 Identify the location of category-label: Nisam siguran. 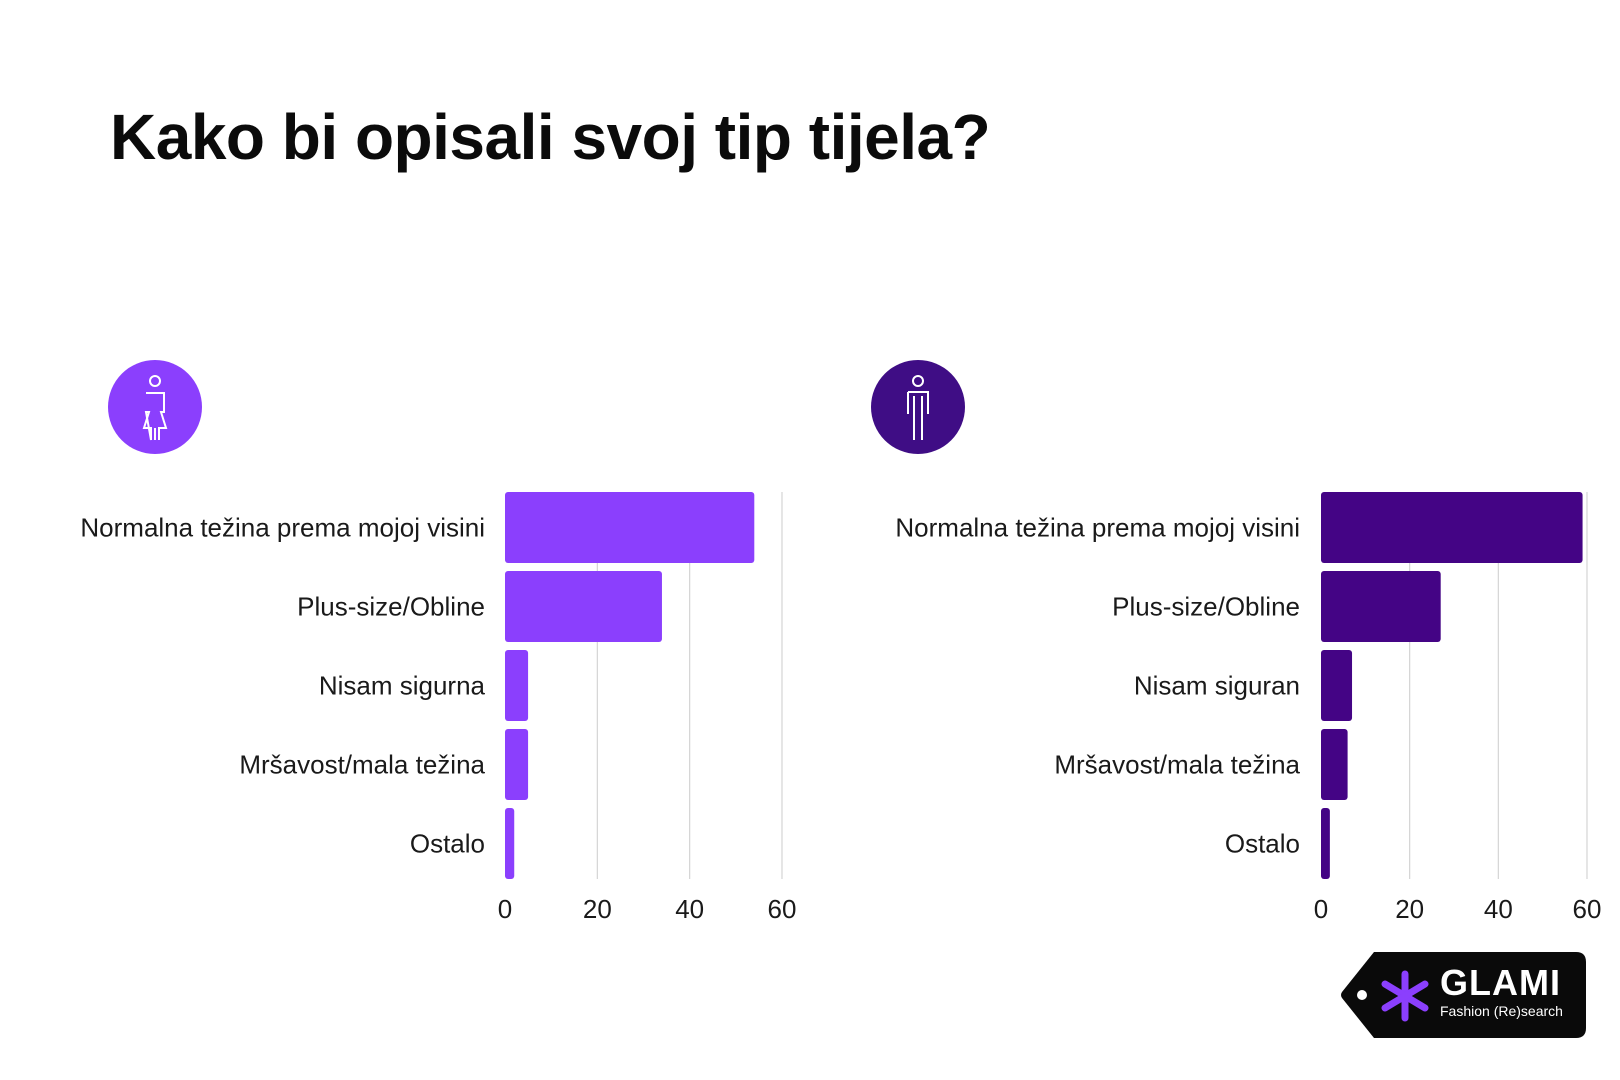
(1217, 686).